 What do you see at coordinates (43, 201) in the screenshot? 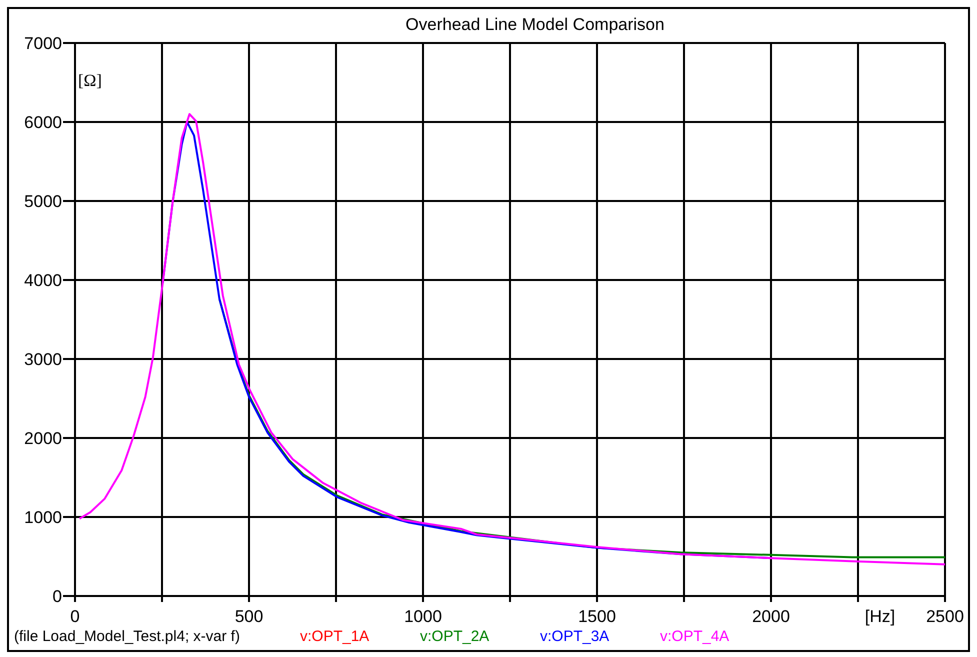
I see `y-tick-label: 5000` at bounding box center [43, 201].